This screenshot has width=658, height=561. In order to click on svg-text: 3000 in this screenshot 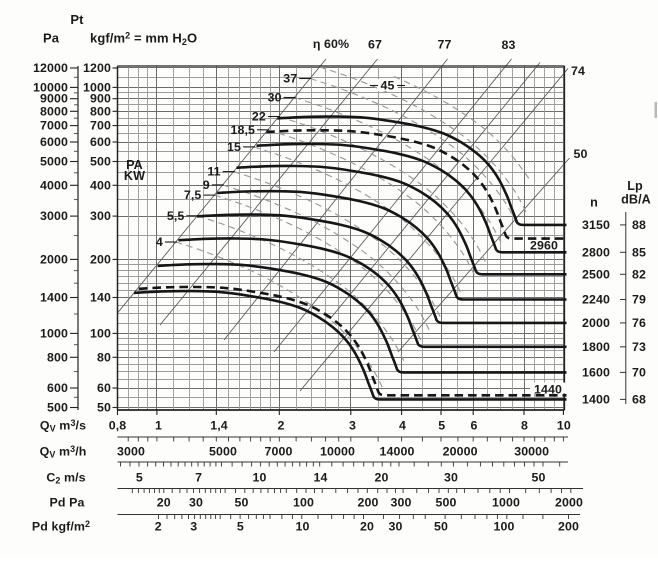, I will do `click(54, 216)`.